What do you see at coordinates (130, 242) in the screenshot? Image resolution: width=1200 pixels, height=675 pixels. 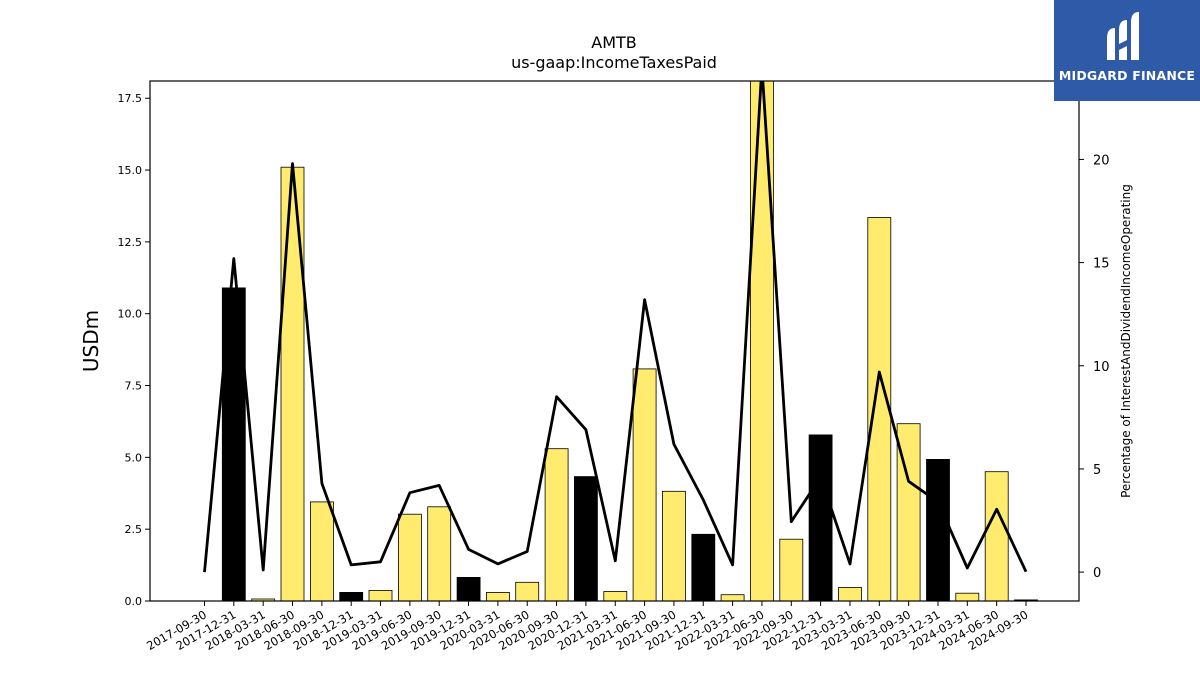 I see `y-tick-label: 12.5` at bounding box center [130, 242].